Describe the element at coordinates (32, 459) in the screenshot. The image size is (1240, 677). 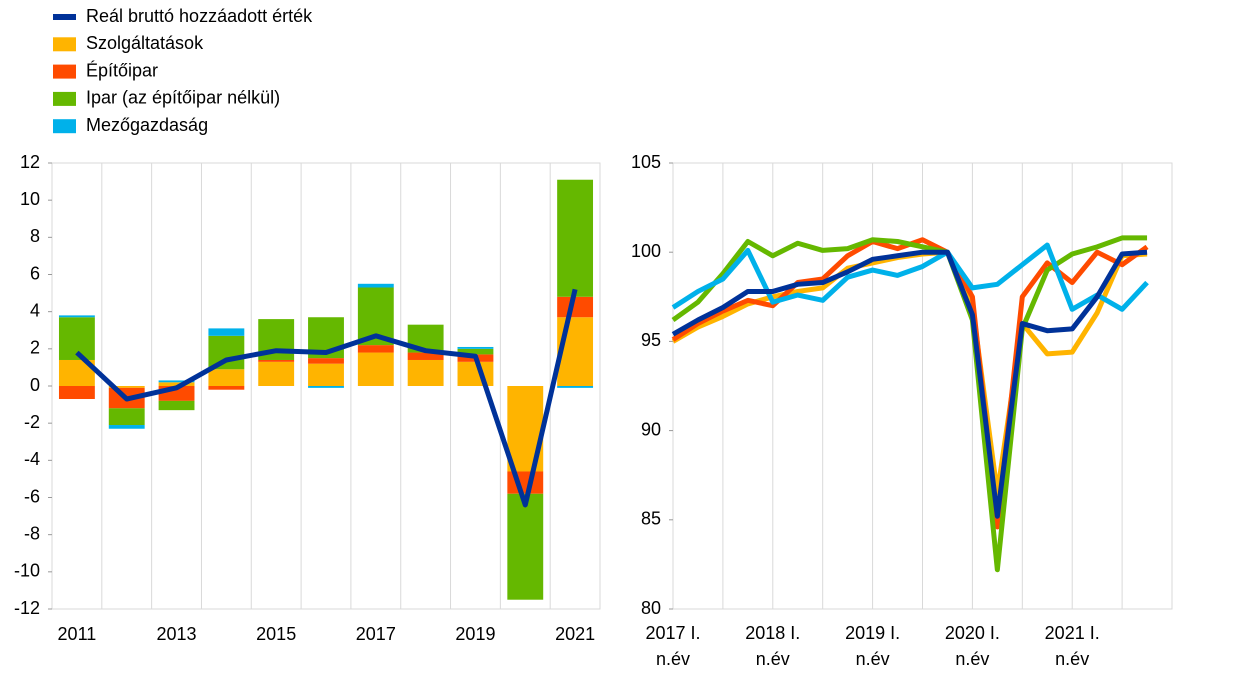
I see `y-tick-label: -4` at that location.